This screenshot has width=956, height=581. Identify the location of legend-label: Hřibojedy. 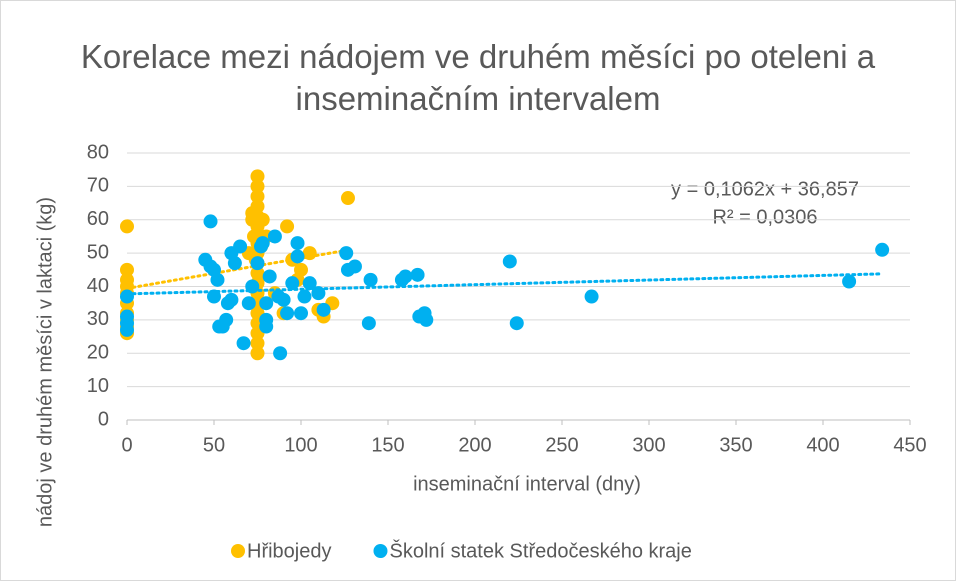
(289, 551).